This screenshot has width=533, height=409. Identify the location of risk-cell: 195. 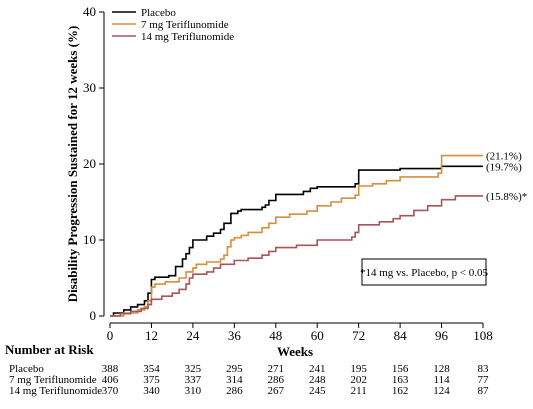
(358, 369).